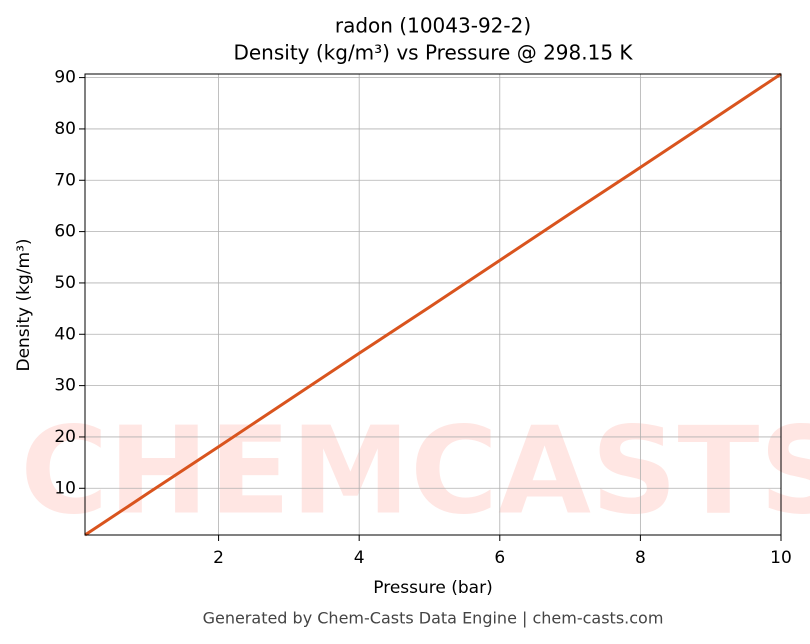 The height and width of the screenshot is (644, 810). Describe the element at coordinates (781, 558) in the screenshot. I see `x-tick-label: 10` at that location.